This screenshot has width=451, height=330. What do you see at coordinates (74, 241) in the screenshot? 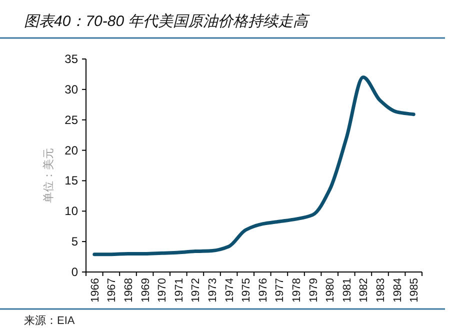
I see `y-tick-label: 5` at bounding box center [74, 241].